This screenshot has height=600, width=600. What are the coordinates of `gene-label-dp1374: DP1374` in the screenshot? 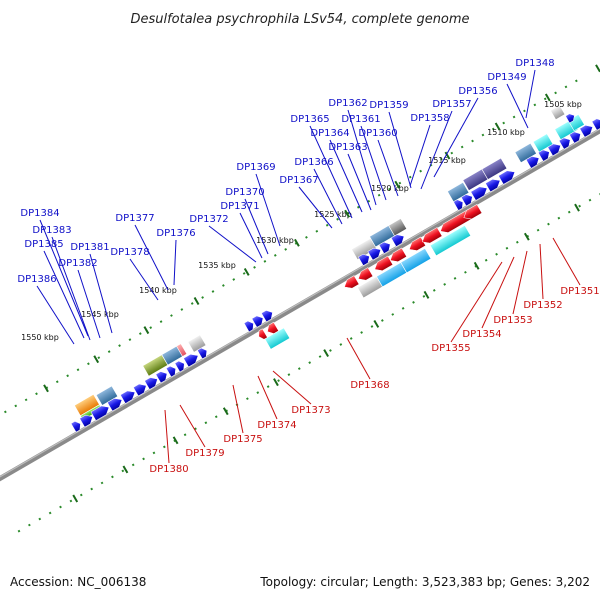 It's located at (276, 425).